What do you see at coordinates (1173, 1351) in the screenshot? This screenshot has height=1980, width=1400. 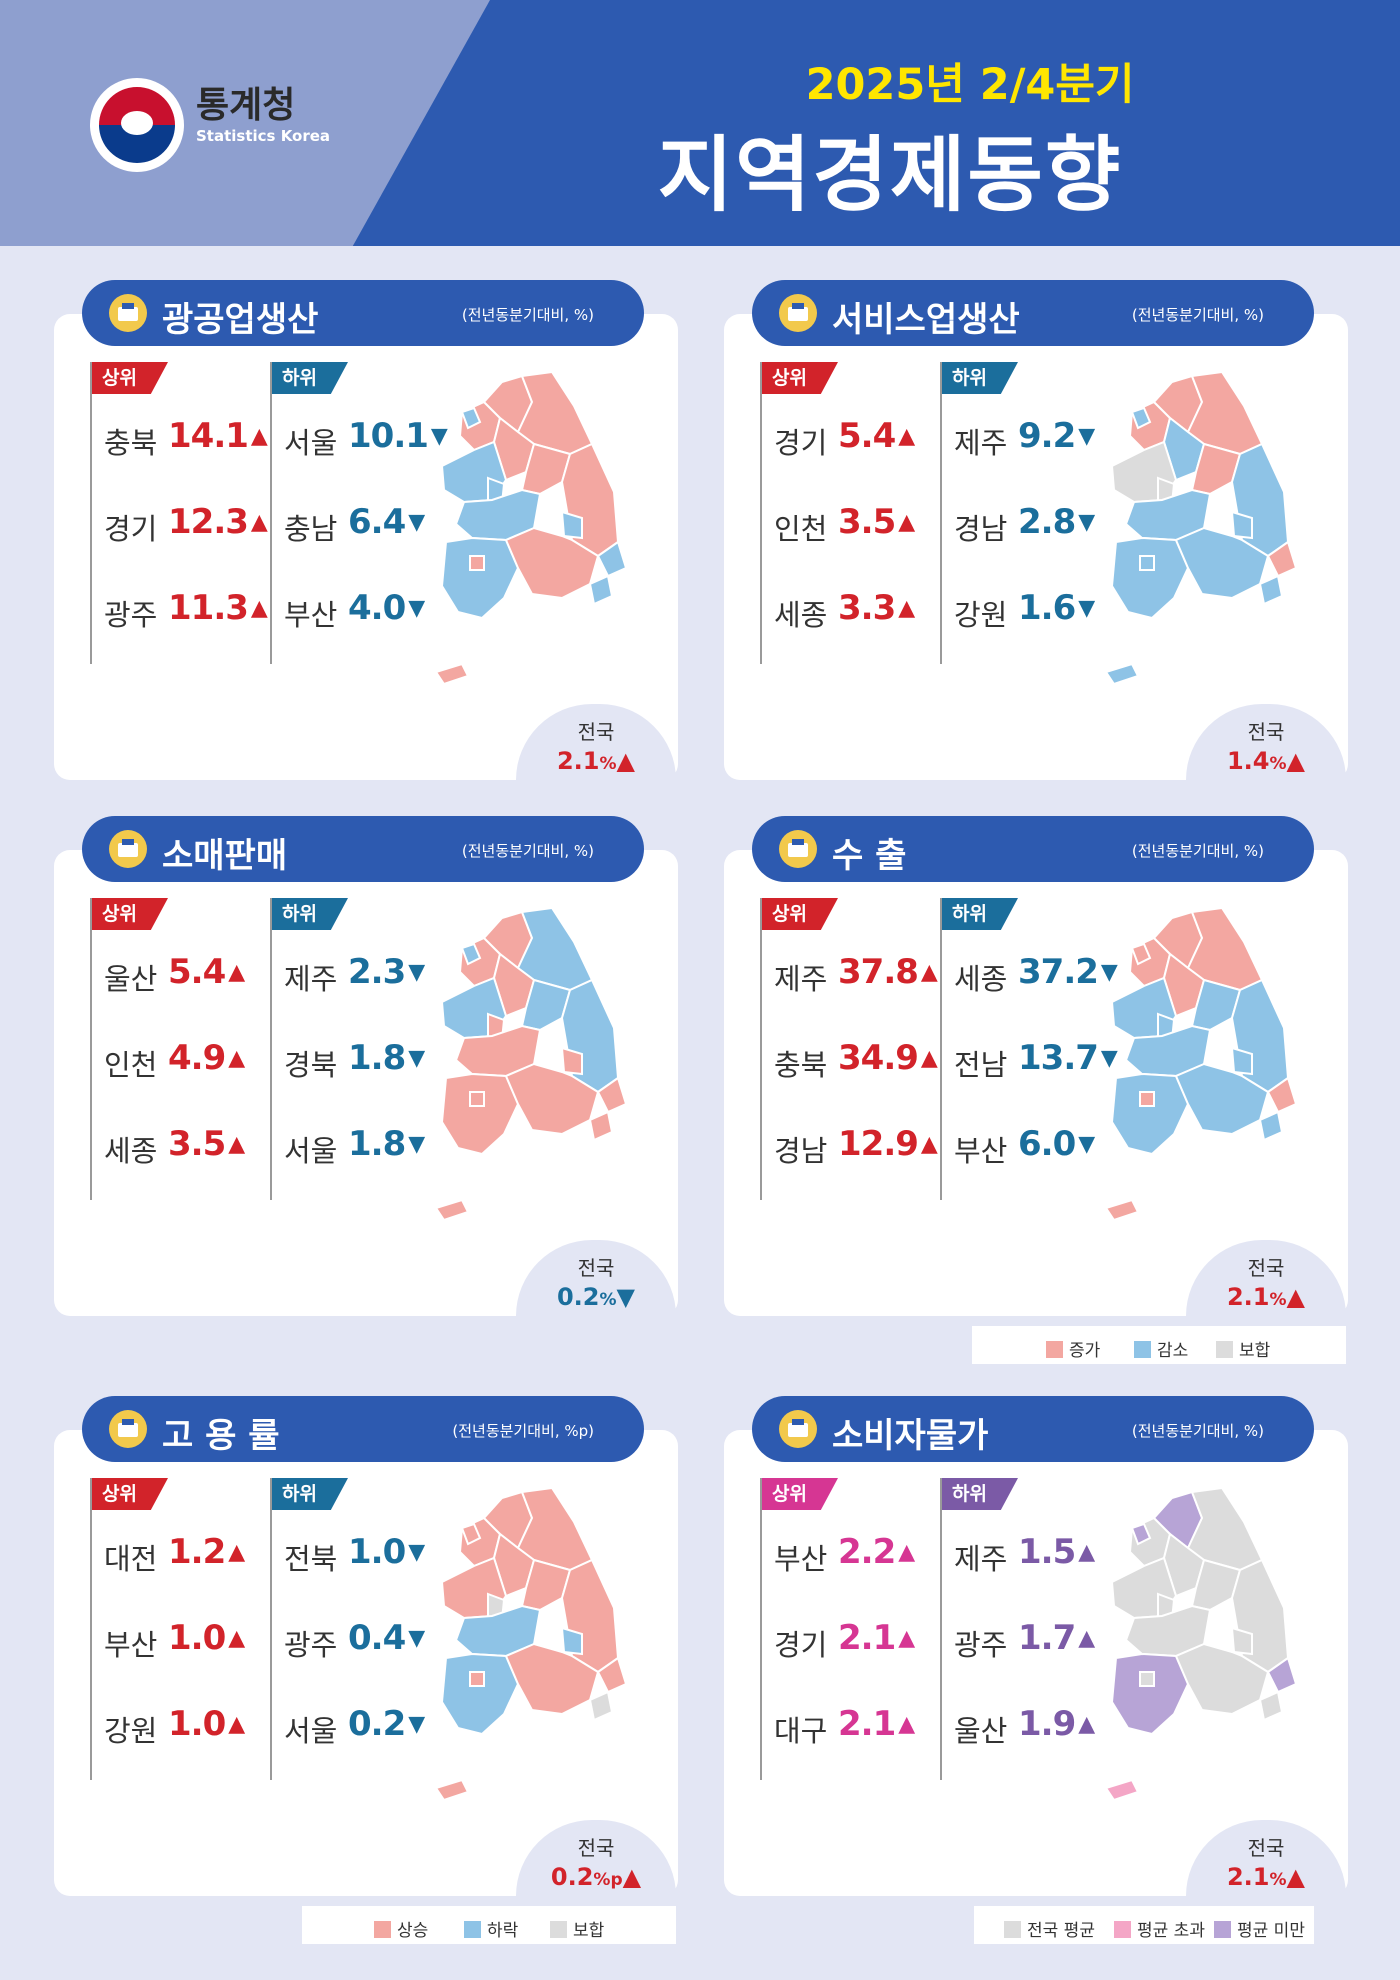 I see `legend-label: 감소` at bounding box center [1173, 1351].